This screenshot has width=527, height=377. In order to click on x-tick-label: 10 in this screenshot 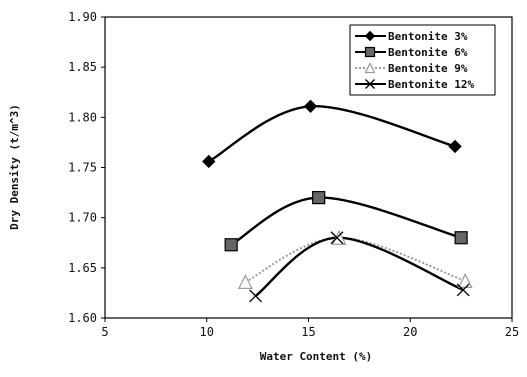, I will do `click(207, 332)`.